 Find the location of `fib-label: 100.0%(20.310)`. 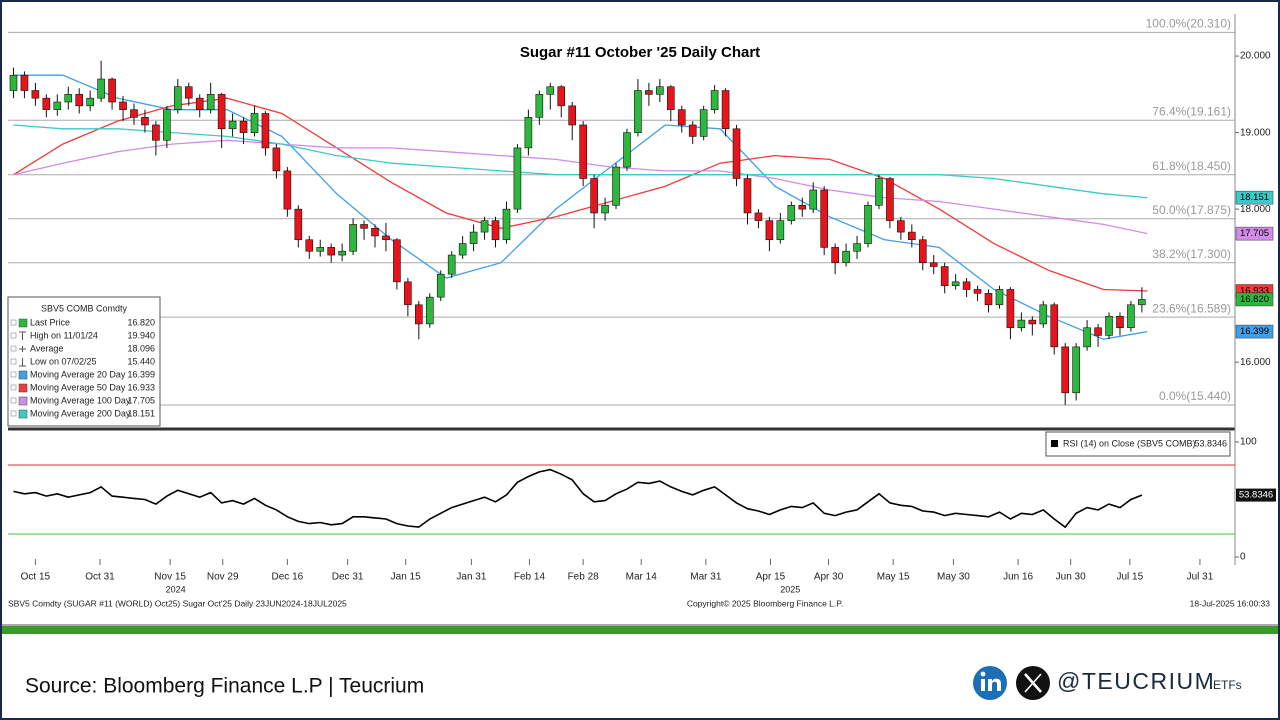

fib-label: 100.0%(20.310) is located at coordinates (1188, 24).